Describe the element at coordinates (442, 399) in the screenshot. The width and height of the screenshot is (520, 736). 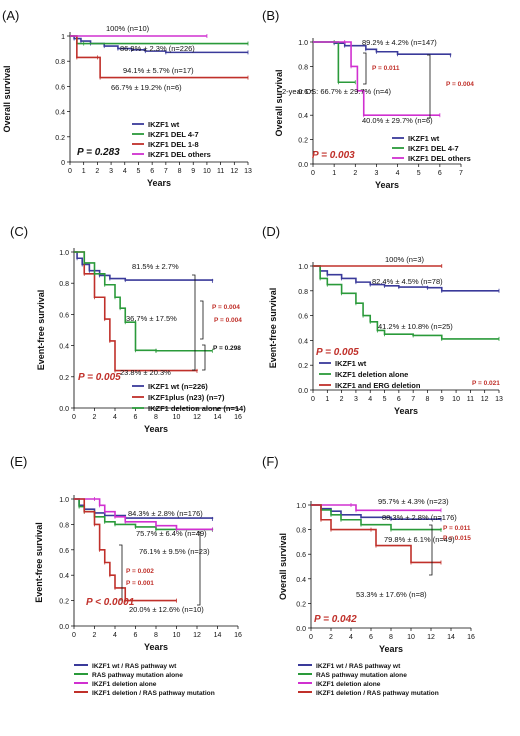
I see `x-tick-label: 9` at that location.